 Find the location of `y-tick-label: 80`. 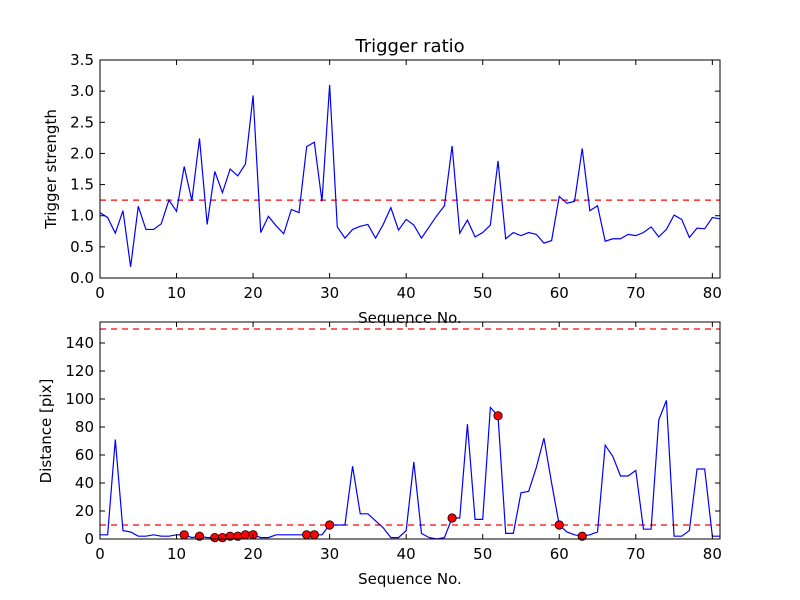

y-tick-label: 80 is located at coordinates (84, 427).